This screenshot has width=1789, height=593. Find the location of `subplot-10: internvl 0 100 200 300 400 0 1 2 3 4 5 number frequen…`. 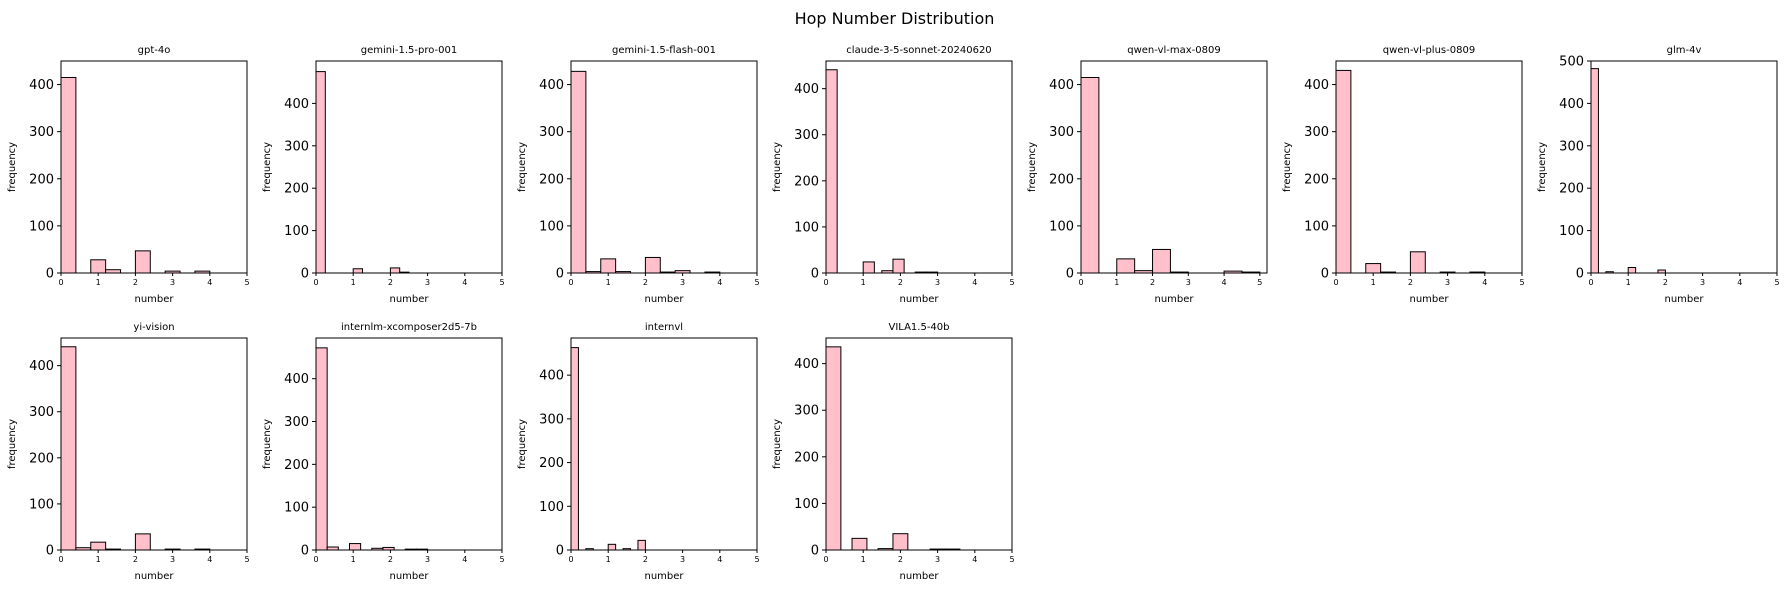

subplot-10: internvl 0 100 200 300 400 0 1 2 3 4 5 number frequen… is located at coordinates (638, 452).